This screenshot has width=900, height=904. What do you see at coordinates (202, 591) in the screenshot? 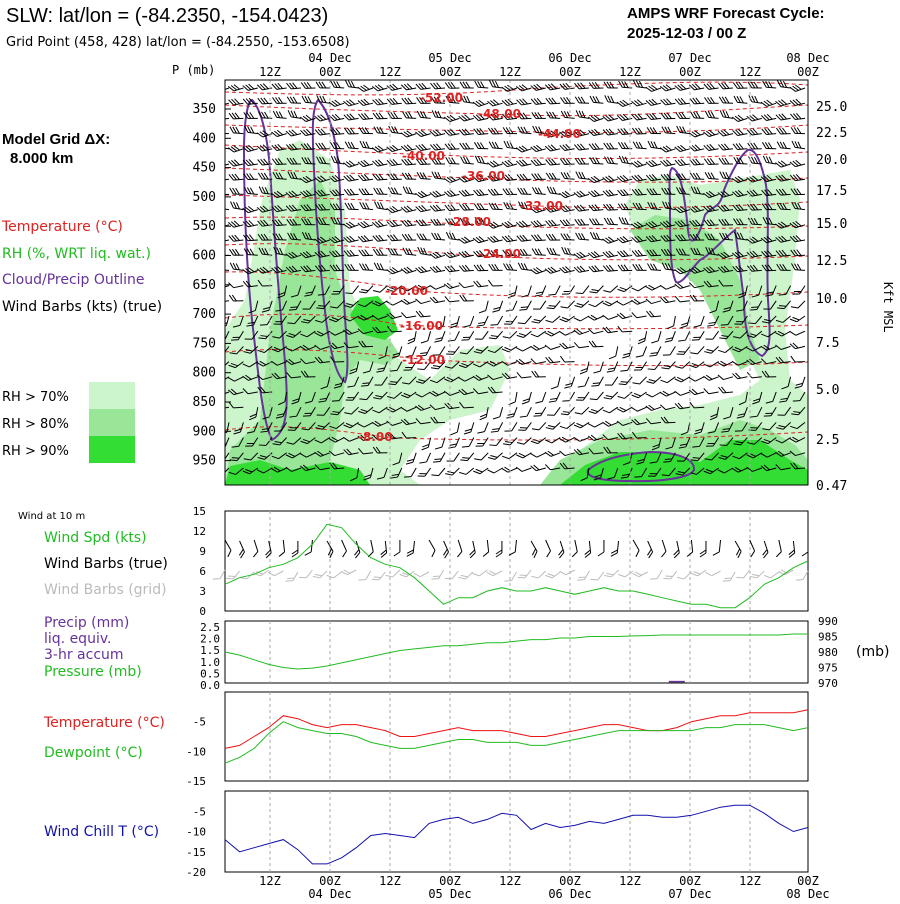
I see `wind-tick-label: 3` at bounding box center [202, 591].